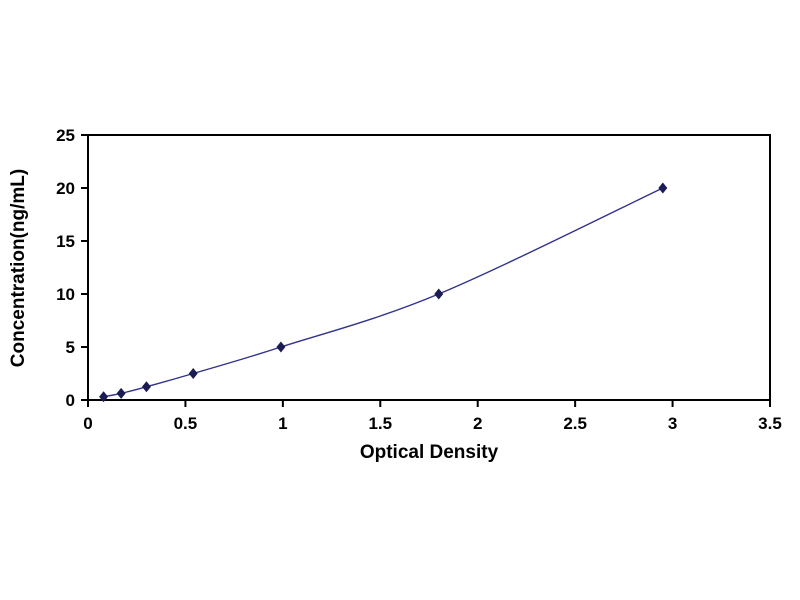  Describe the element at coordinates (65, 294) in the screenshot. I see `y-tick-label: 10` at that location.